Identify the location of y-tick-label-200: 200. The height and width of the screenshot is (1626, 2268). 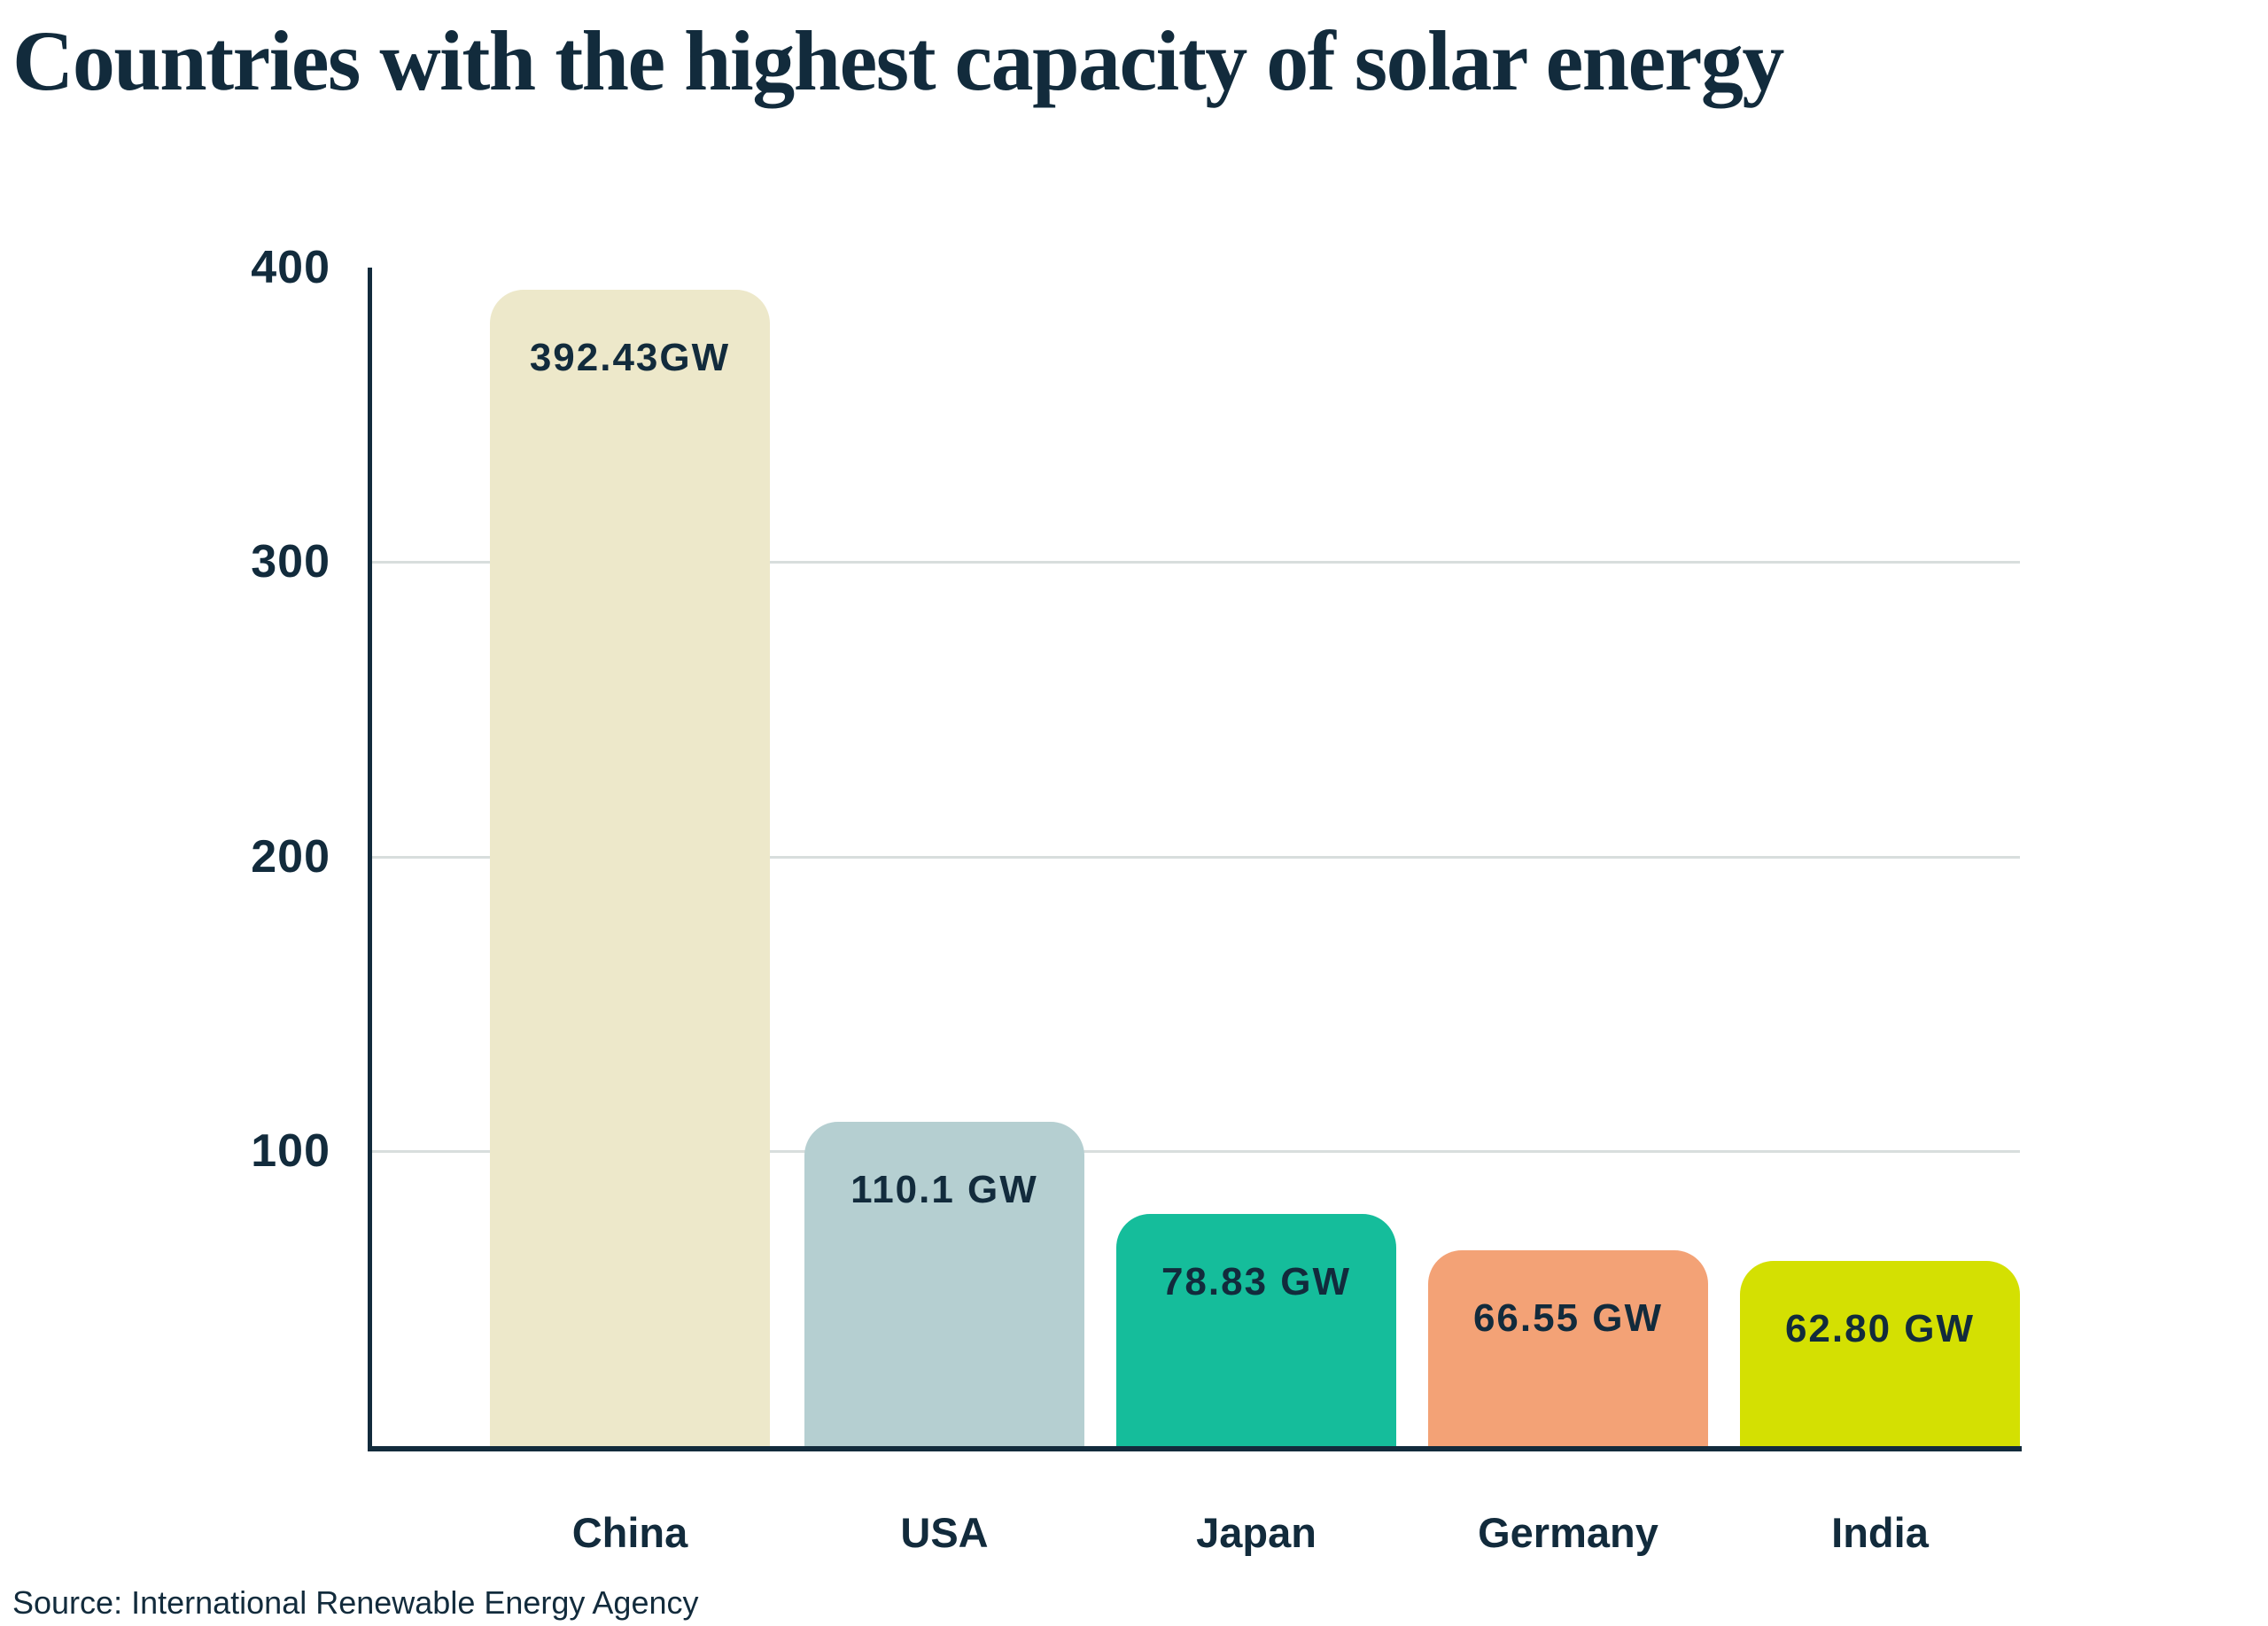
(290, 857).